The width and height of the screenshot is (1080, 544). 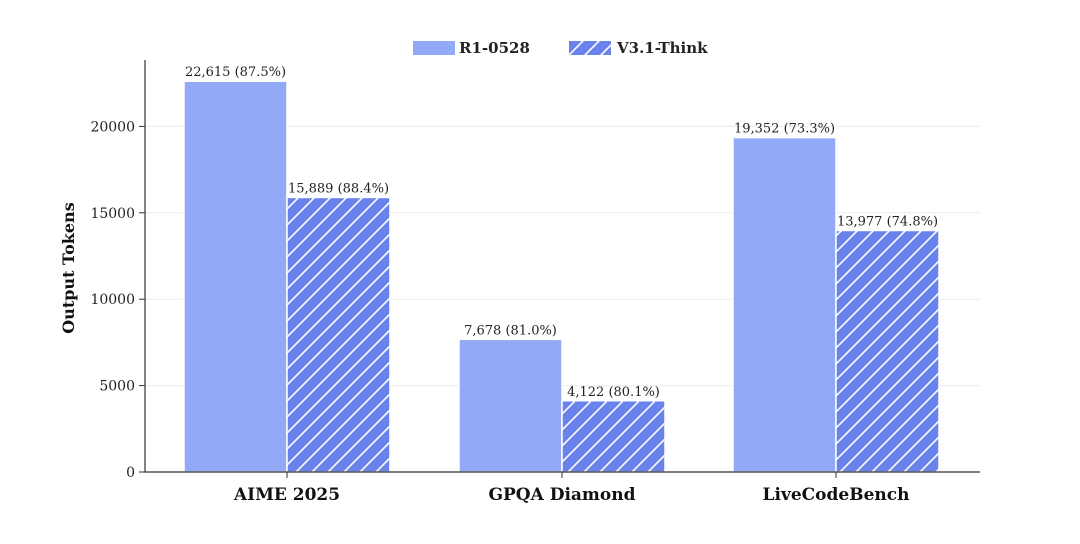 I want to click on legend: R1-0528 V3.1-Think, so click(x=560, y=48).